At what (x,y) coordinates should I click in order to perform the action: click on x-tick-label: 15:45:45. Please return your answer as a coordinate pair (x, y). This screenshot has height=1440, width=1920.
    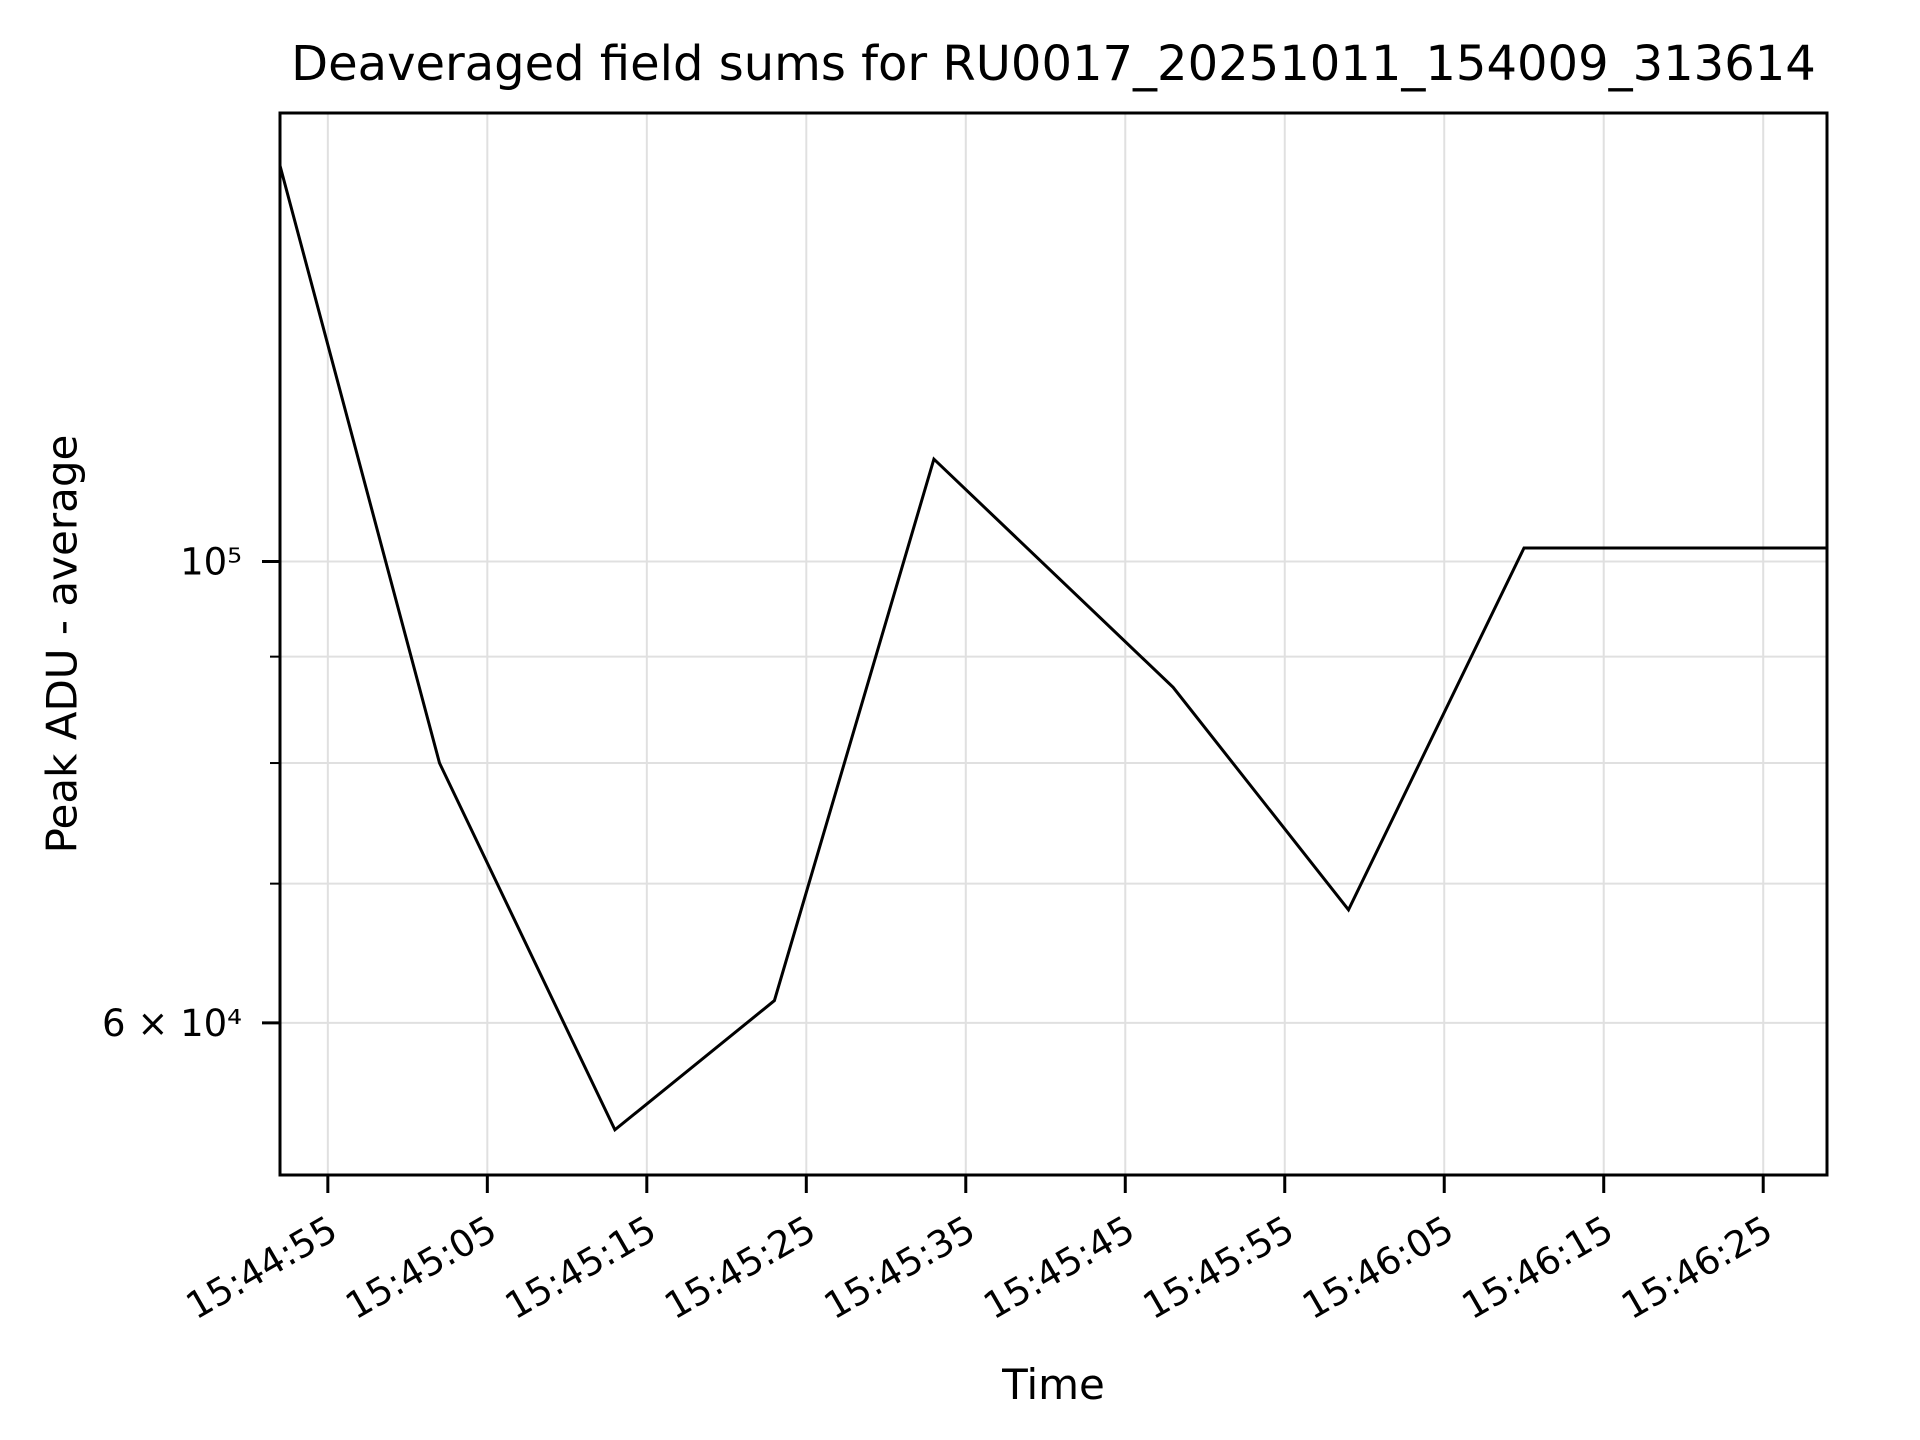
    Looking at the image, I should click on (1058, 1268).